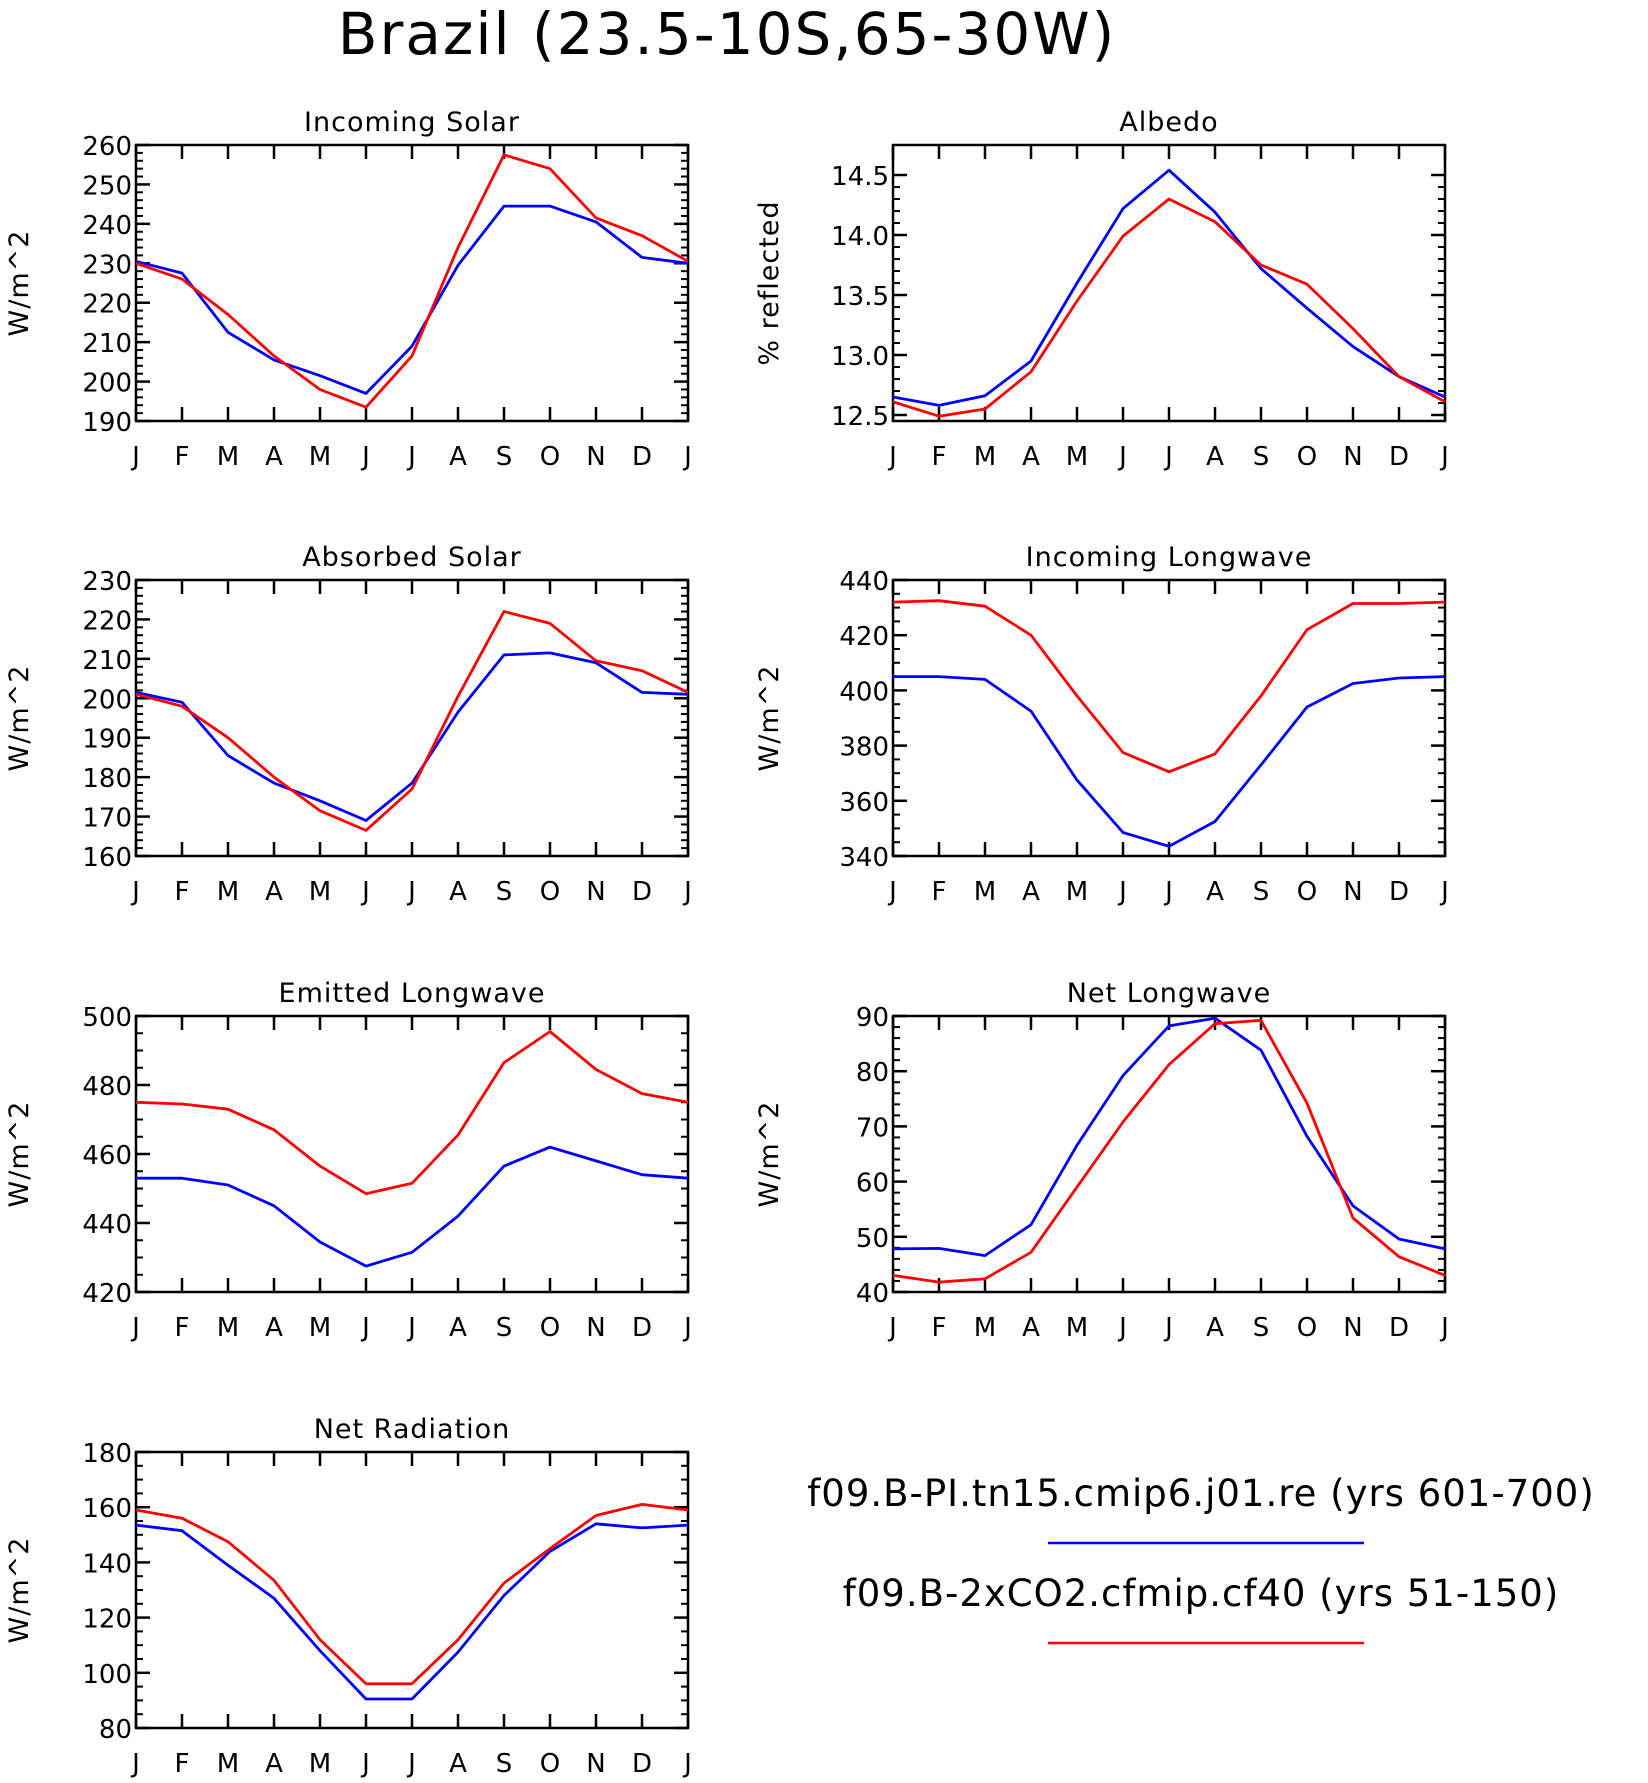  What do you see at coordinates (860, 417) in the screenshot?
I see `y-tick-label: 12.5` at bounding box center [860, 417].